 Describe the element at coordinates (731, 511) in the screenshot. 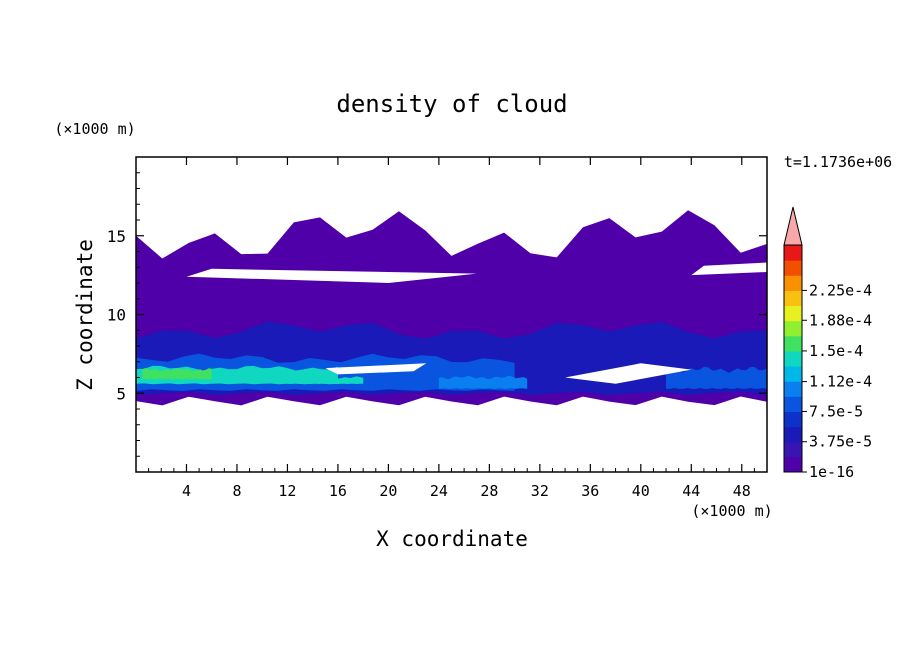

I see `x-unit-label: (×1000 m)` at that location.